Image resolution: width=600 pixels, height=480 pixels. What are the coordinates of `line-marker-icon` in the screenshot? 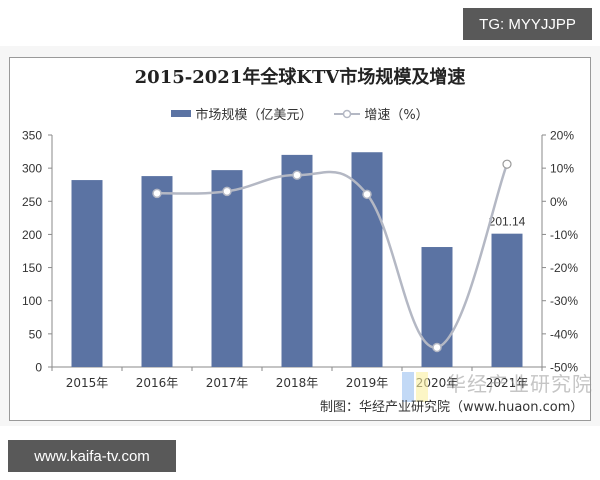 It's located at (347, 113).